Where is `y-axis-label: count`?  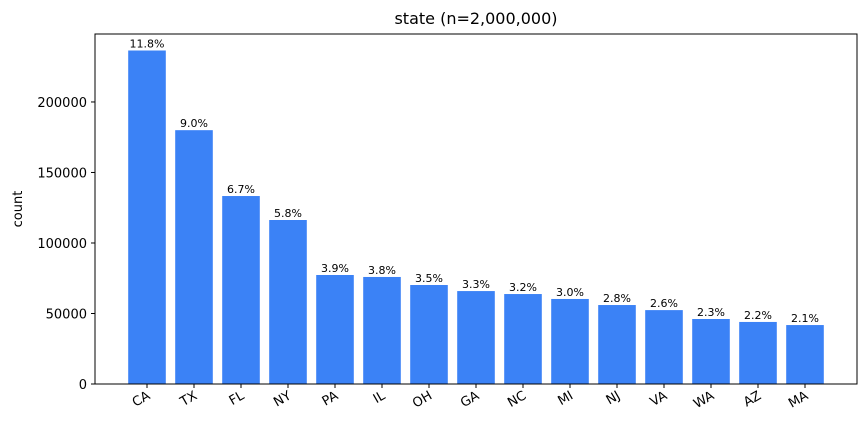 y-axis-label: count is located at coordinates (18, 209).